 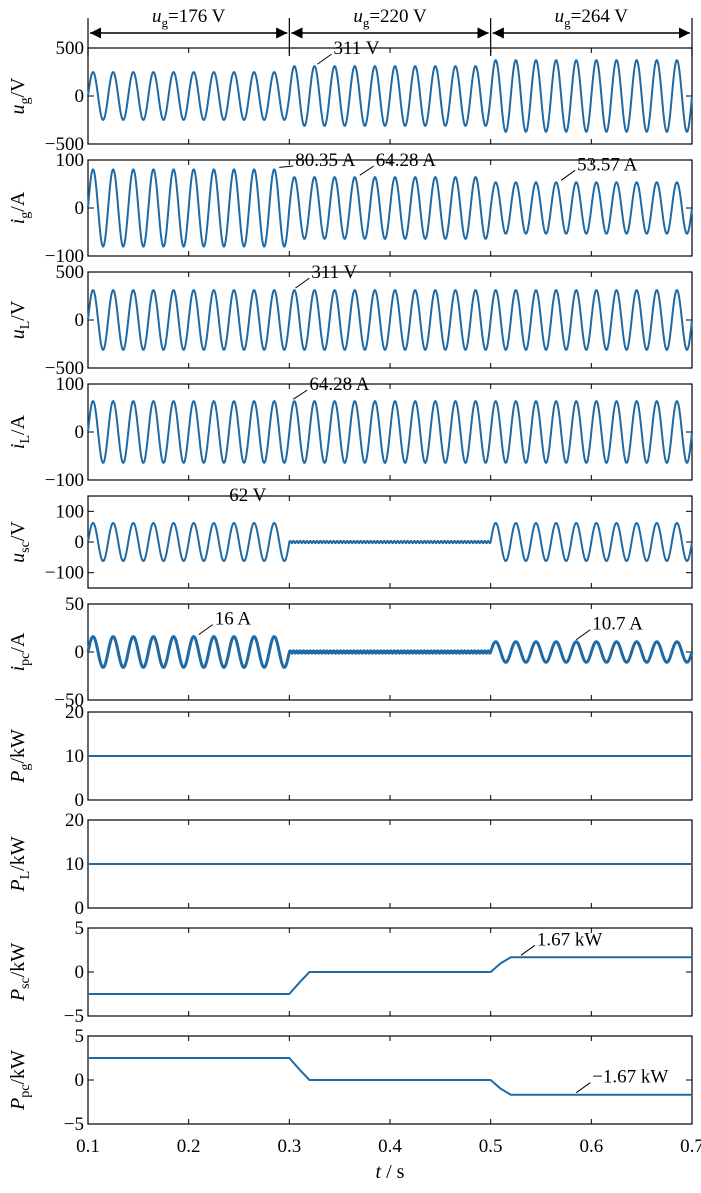 What do you see at coordinates (20, 864) in the screenshot?
I see `y-axis-label: PL/kW` at bounding box center [20, 864].